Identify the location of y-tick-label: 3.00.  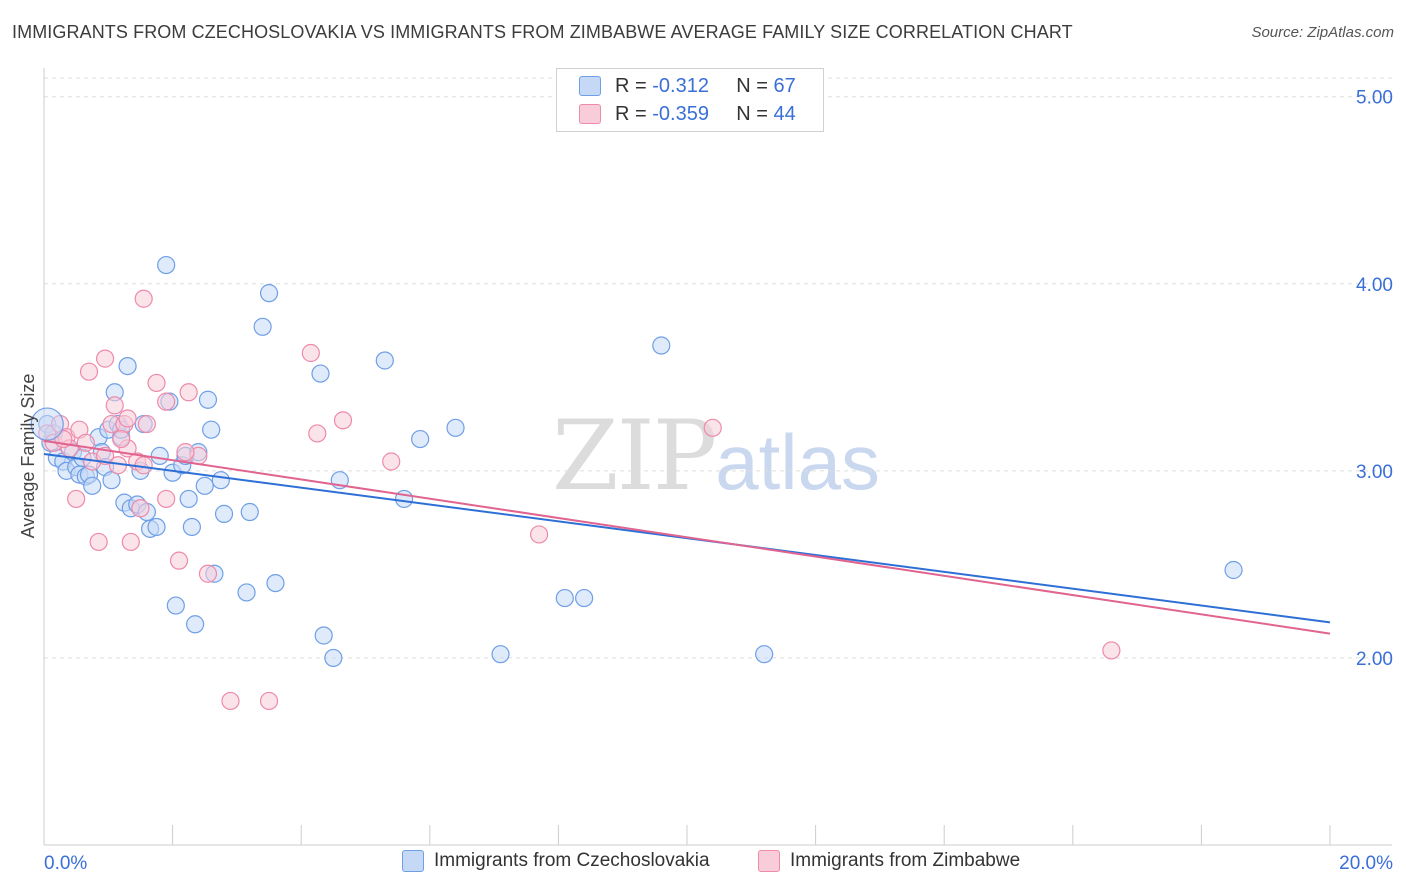
(1374, 472).